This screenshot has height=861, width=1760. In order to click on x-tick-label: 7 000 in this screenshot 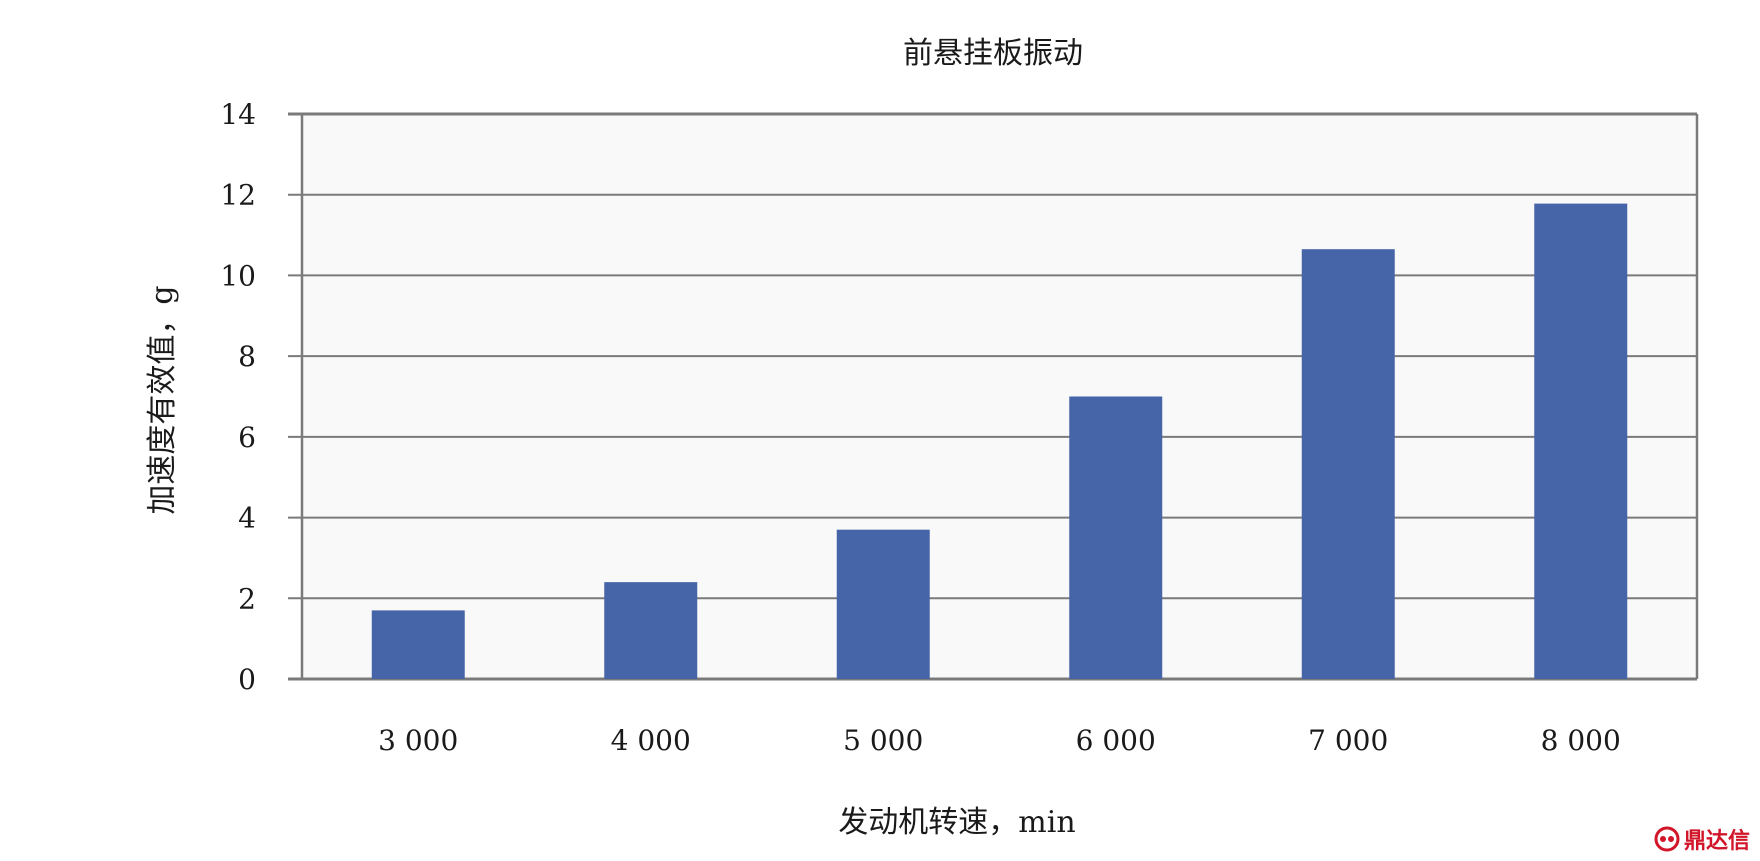, I will do `click(1348, 740)`.